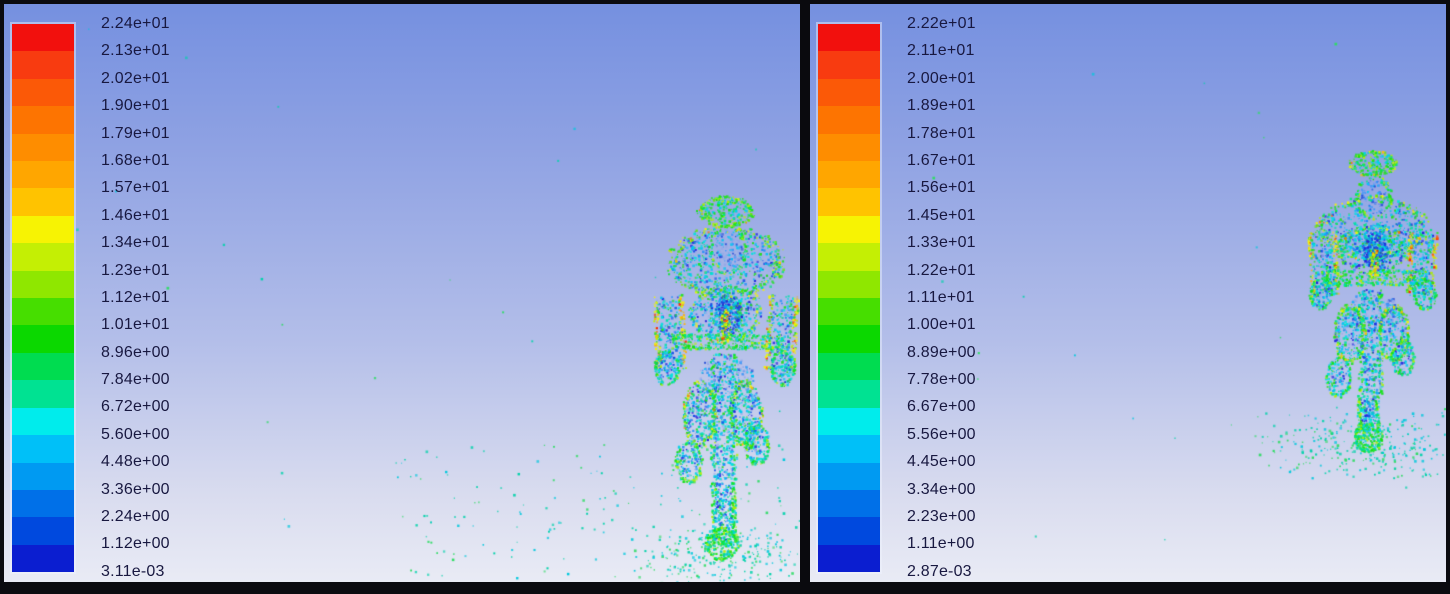  What do you see at coordinates (941, 434) in the screenshot?
I see `colorbar-tick-label: 5.56e+00` at bounding box center [941, 434].